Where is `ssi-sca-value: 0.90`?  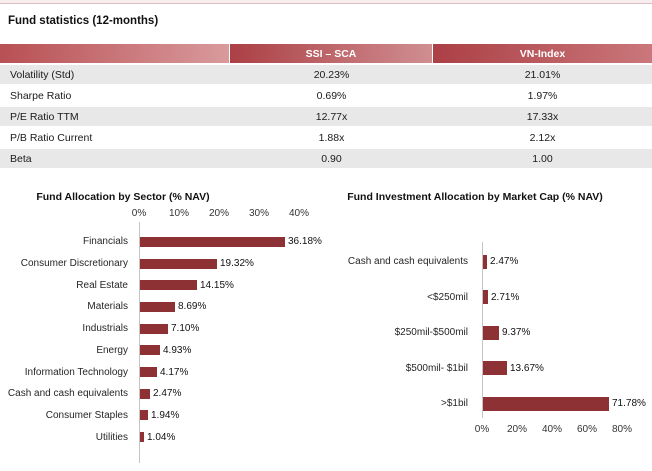 ssi-sca-value: 0.90 is located at coordinates (331, 158).